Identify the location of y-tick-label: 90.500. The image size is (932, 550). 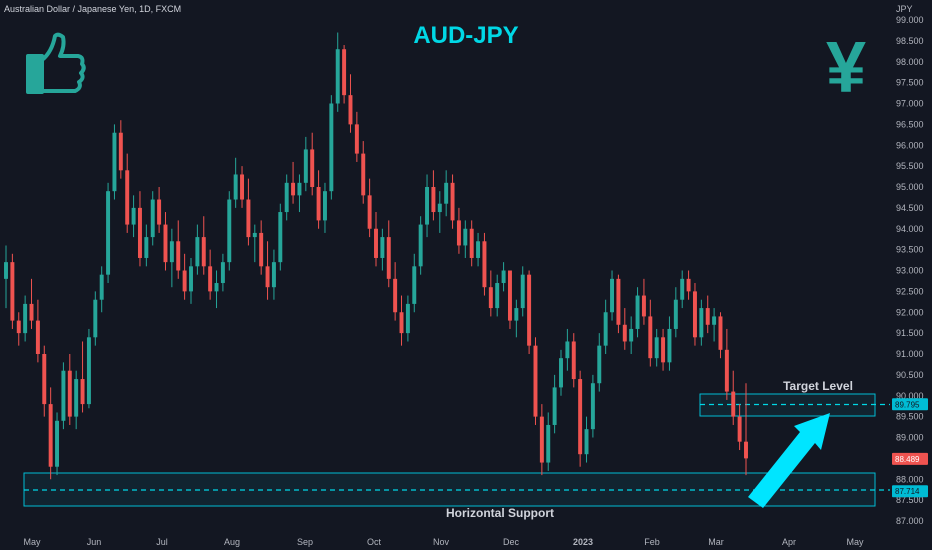
(910, 375).